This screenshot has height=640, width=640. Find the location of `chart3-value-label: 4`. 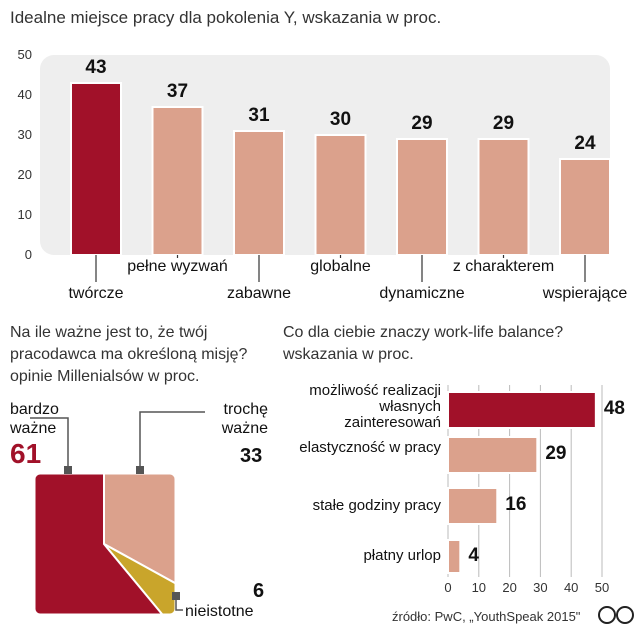

chart3-value-label: 4 is located at coordinates (473, 555).